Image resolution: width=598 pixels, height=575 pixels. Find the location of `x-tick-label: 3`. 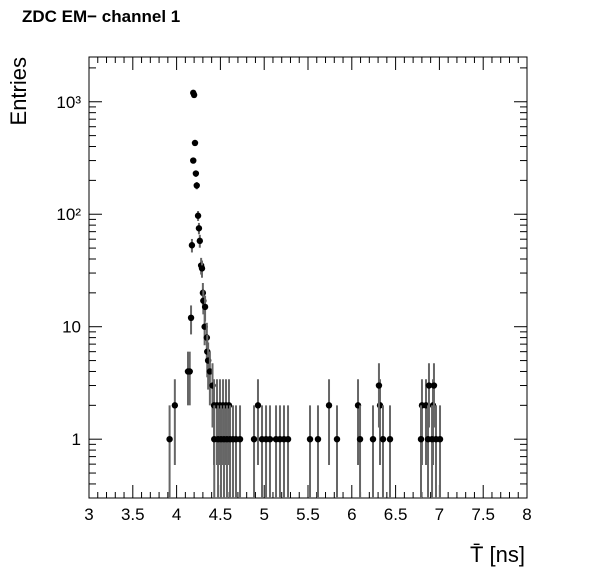

x-tick-label: 3 is located at coordinates (88, 514).